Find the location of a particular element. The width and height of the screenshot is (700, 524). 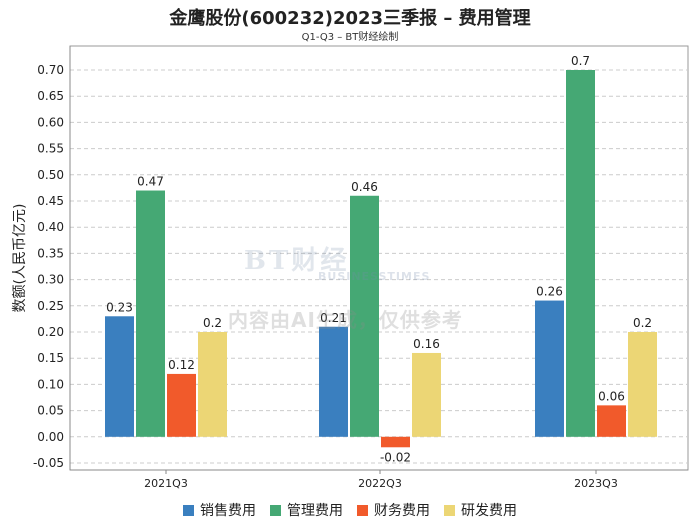

bar-2021Q3-财务费用 is located at coordinates (181, 405).